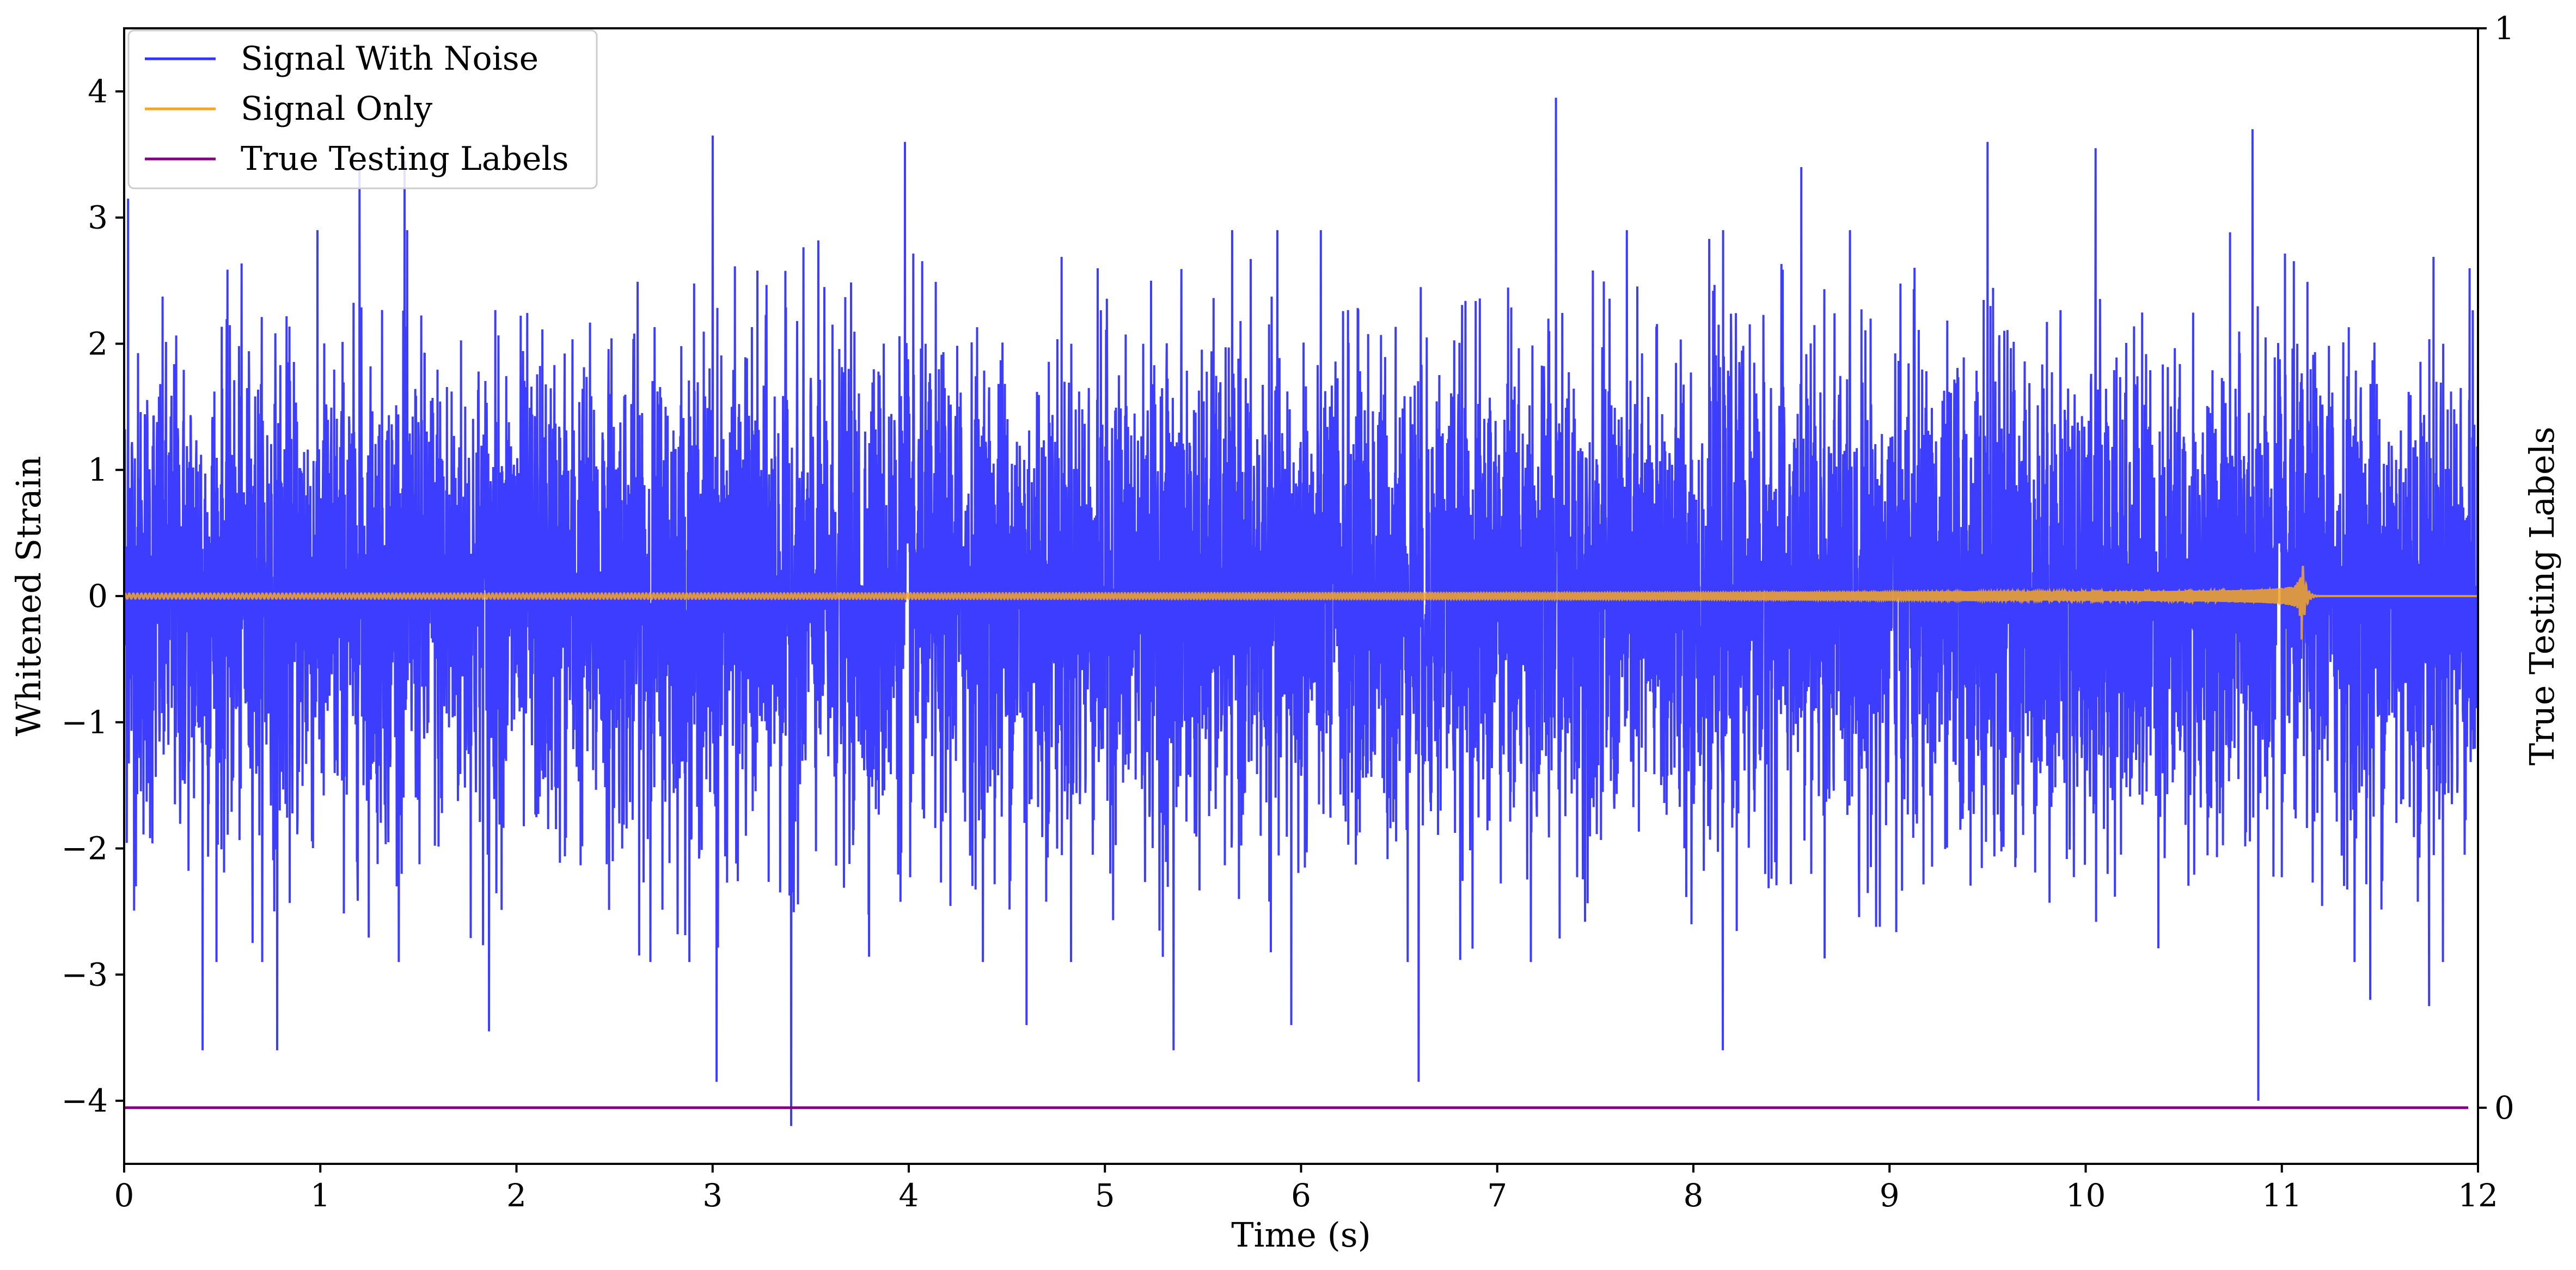 The width and height of the screenshot is (2576, 1270). What do you see at coordinates (1694, 1195) in the screenshot?
I see `x-tick-label: 8` at bounding box center [1694, 1195].